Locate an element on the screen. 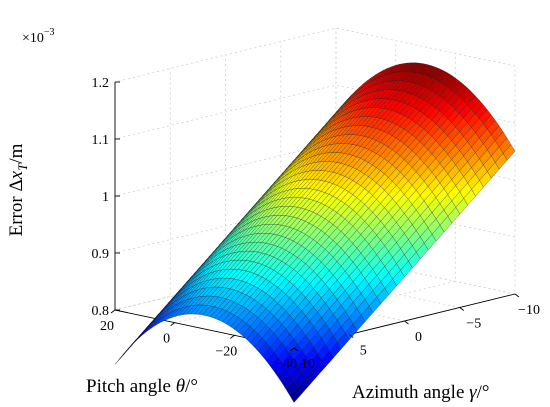 The height and width of the screenshot is (407, 550). z-exponent-label: ×10⁻³ is located at coordinates (38, 36).